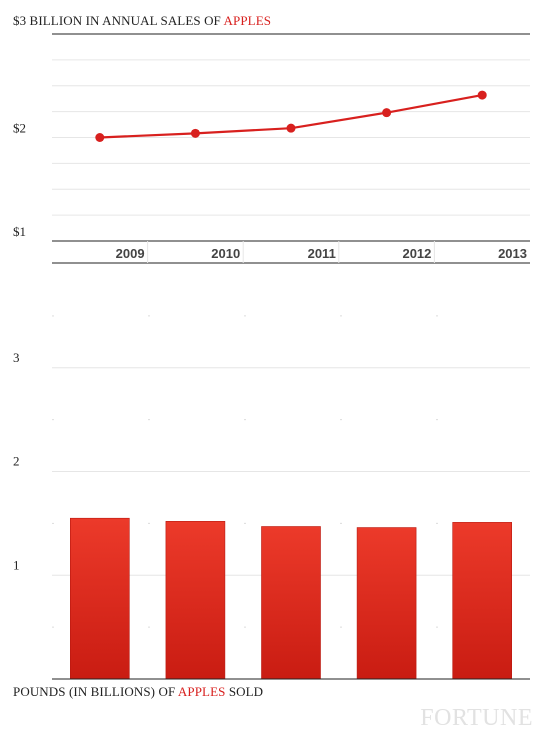  Describe the element at coordinates (476, 718) in the screenshot. I see `fortune-watermark: FORTUNE` at that location.